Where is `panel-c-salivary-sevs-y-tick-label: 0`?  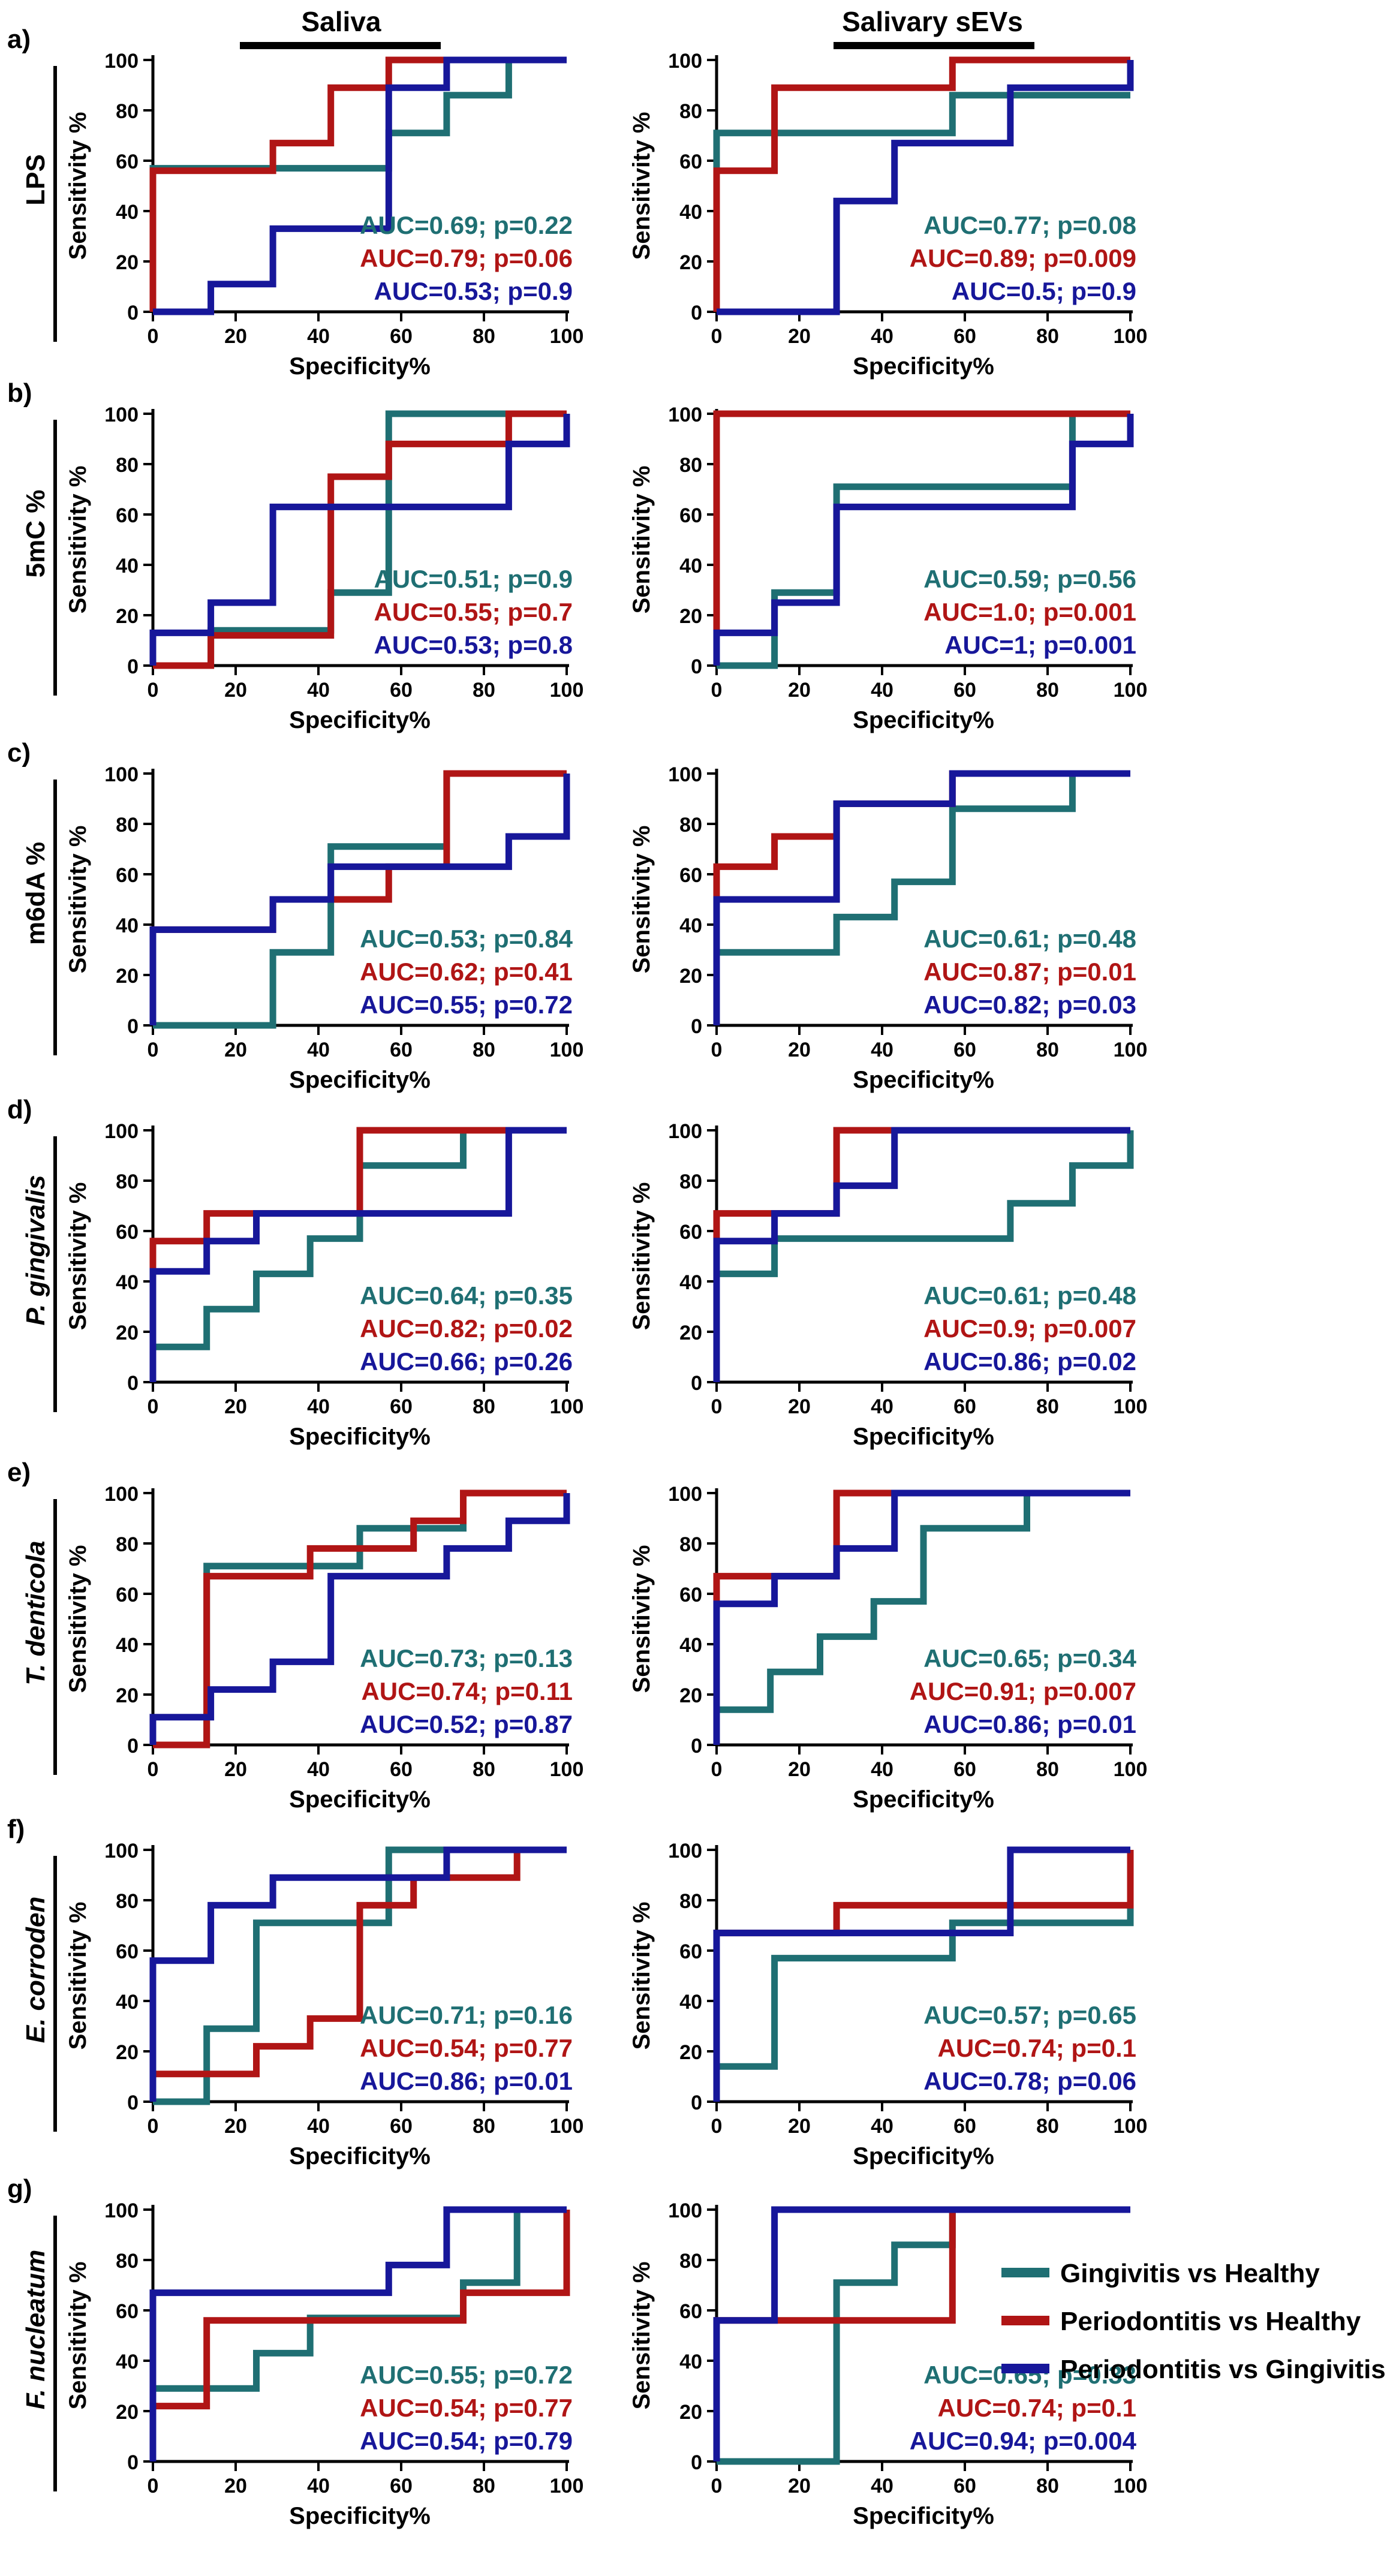 panel-c-salivary-sevs-y-tick-label: 0 is located at coordinates (696, 1026).